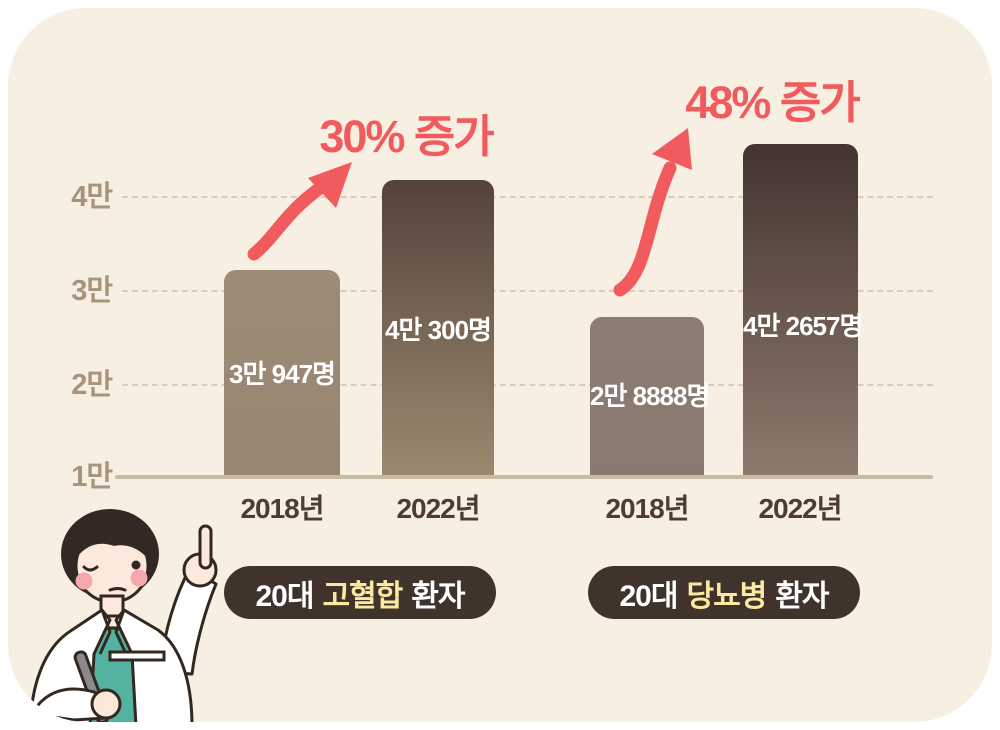 The height and width of the screenshot is (730, 1000). I want to click on doctor-neck, so click(112, 606).